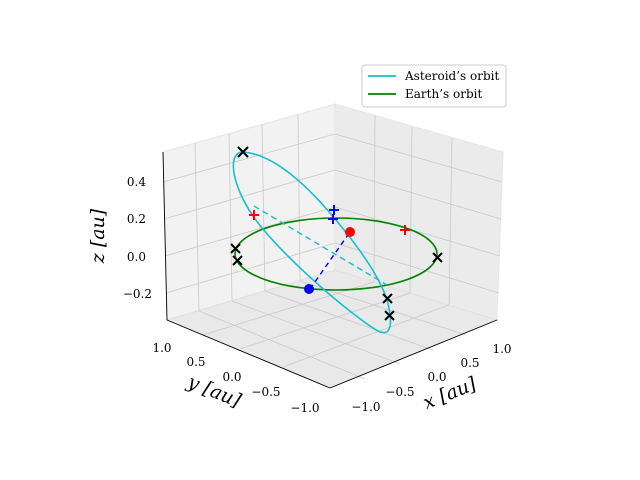  What do you see at coordinates (399, 392) in the screenshot?
I see `x-tick-label: −0.5` at bounding box center [399, 392].